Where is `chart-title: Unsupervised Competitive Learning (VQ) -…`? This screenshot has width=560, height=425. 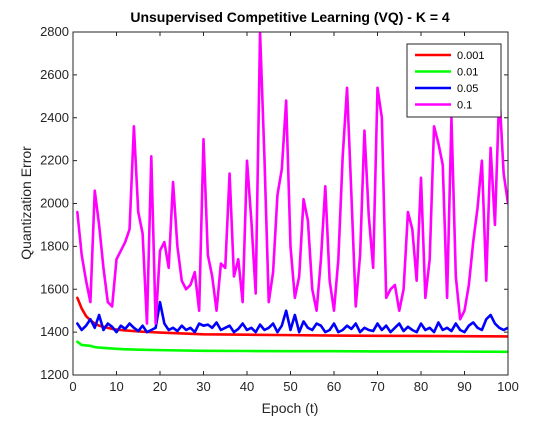
chart-title: Unsupervised Competitive Learning (VQ) -… is located at coordinates (290, 17).